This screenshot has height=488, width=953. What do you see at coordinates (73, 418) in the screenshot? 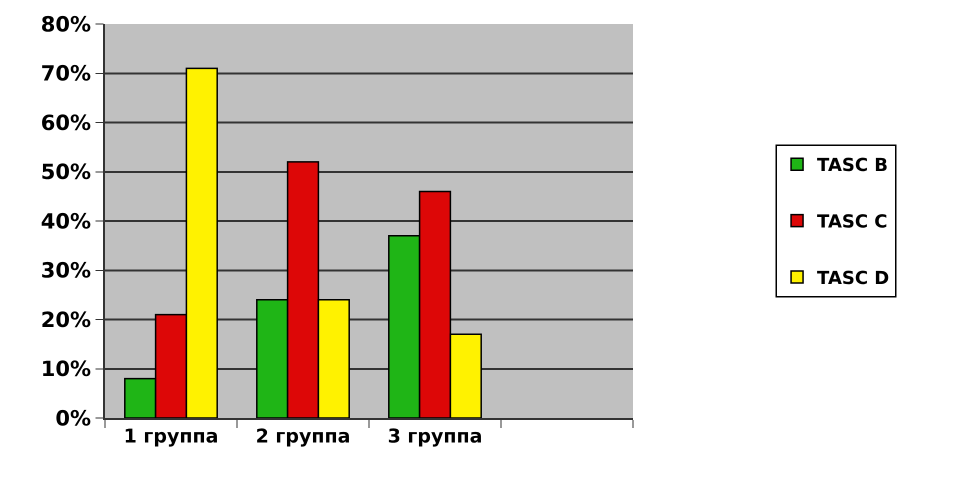
I see `y-tick-label: 0%` at bounding box center [73, 418].